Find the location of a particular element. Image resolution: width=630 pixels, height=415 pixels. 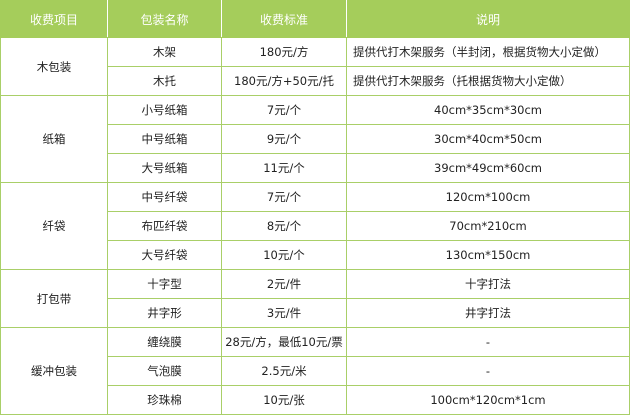

note-cell: 120cm*100cm is located at coordinates (488, 197).